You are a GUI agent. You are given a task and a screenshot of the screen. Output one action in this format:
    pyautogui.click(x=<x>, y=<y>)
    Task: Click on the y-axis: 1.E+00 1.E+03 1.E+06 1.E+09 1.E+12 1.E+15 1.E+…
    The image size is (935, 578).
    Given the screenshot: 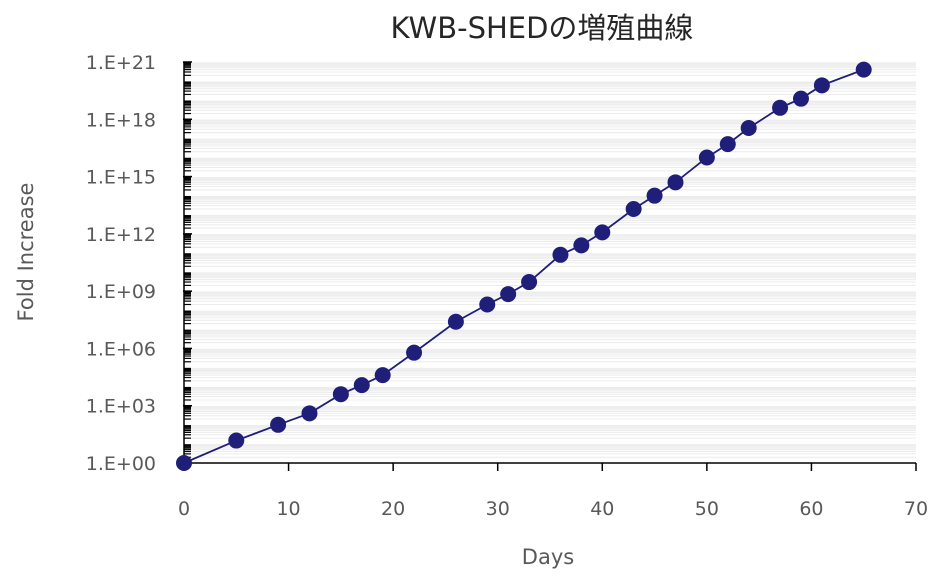 What is the action you would take?
    pyautogui.click(x=139, y=263)
    